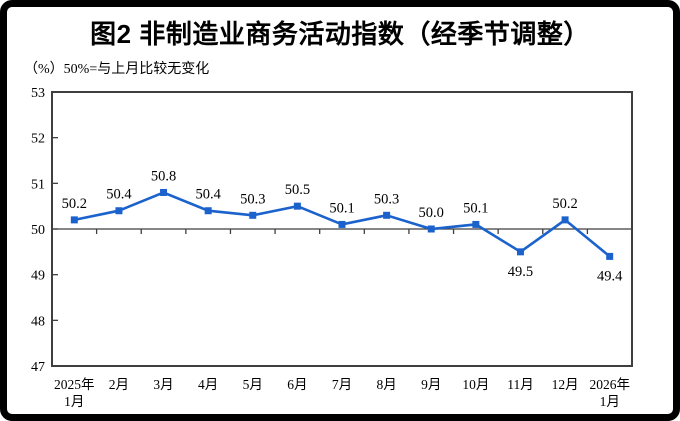  I want to click on y-tick-label: 48, so click(38, 321).